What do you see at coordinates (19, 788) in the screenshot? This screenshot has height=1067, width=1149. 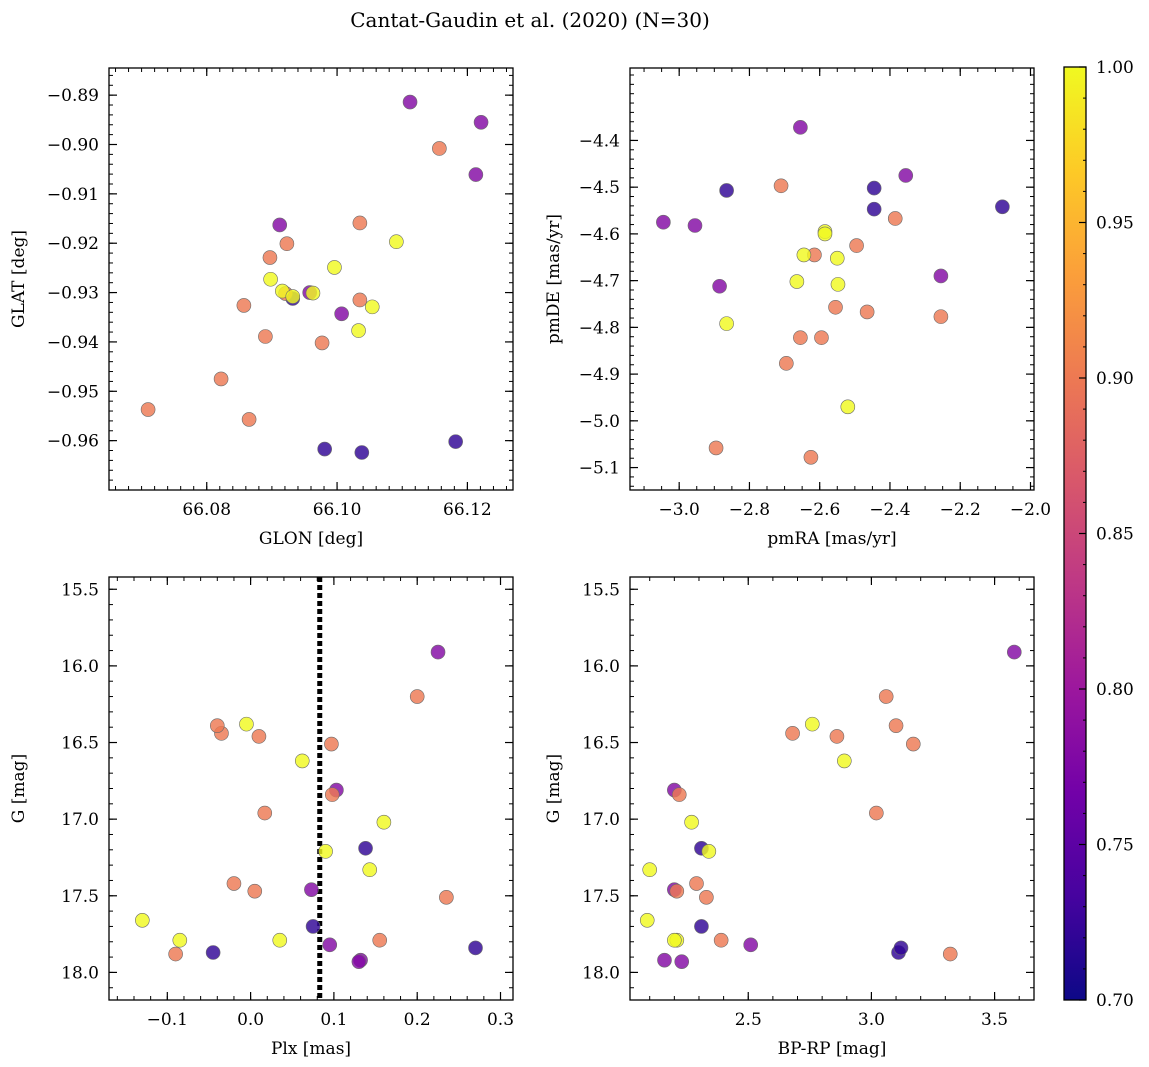 I see `y-axis-label: G [mag]` at bounding box center [19, 788].